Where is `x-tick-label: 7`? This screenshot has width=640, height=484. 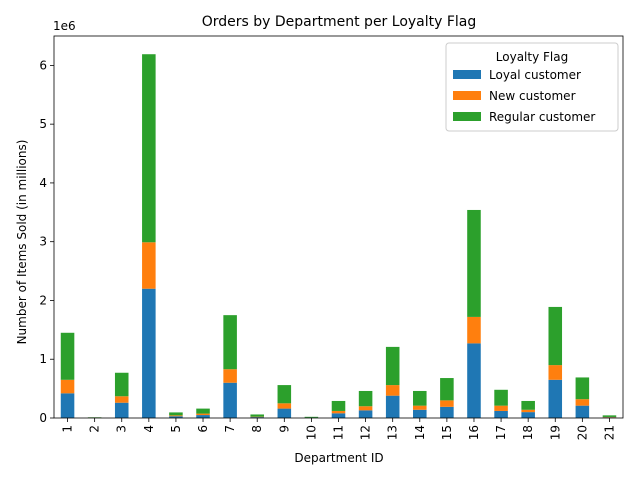 x-tick-label: 7 is located at coordinates (230, 429).